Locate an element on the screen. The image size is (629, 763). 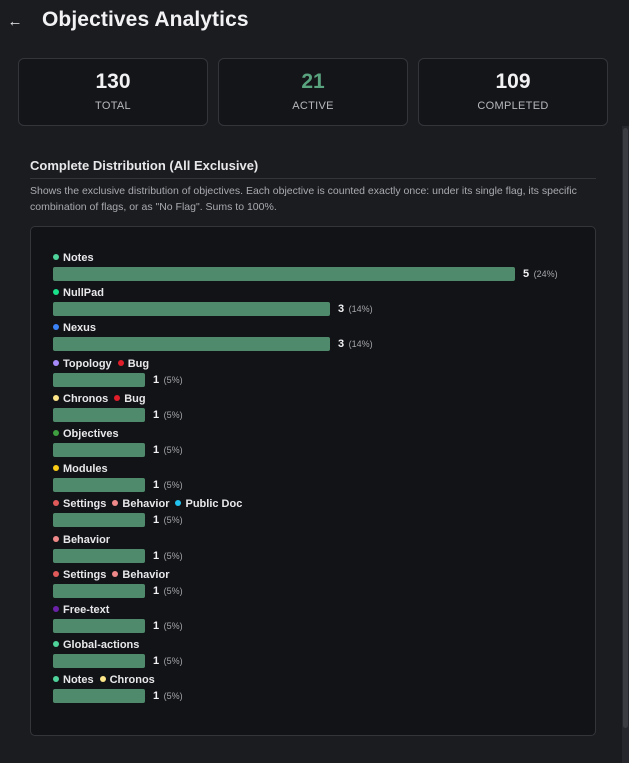
bar-row: Objectives 1 (5%) is located at coordinates (318, 445).